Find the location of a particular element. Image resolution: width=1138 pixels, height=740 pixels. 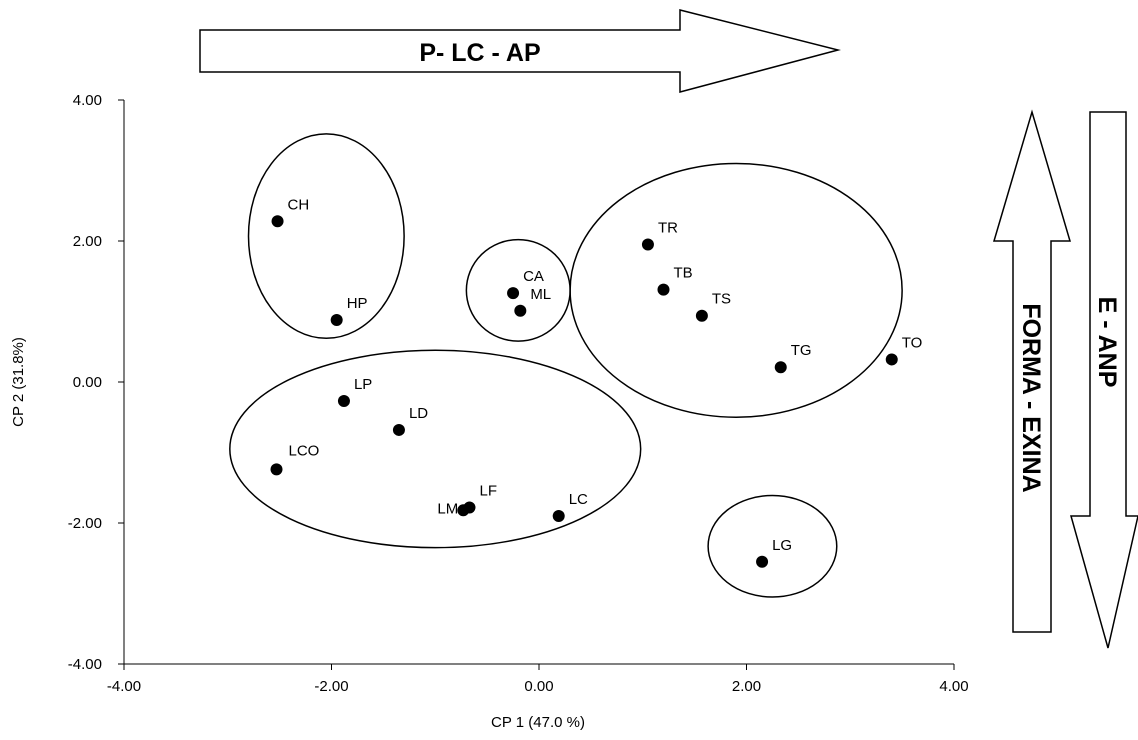

arrow-down-shape is located at coordinates (1104, 380).